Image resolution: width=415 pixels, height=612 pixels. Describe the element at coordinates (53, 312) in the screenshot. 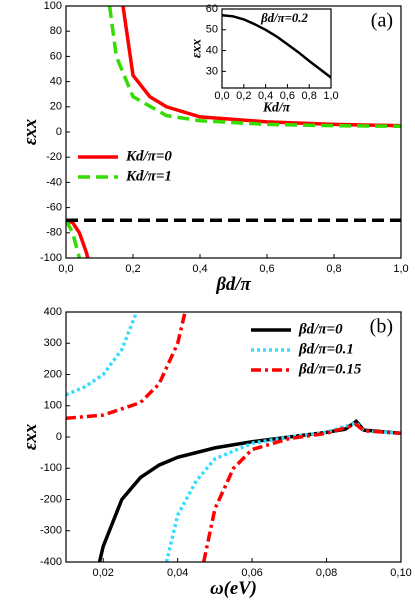

I see `y-tick-label: 400` at that location.